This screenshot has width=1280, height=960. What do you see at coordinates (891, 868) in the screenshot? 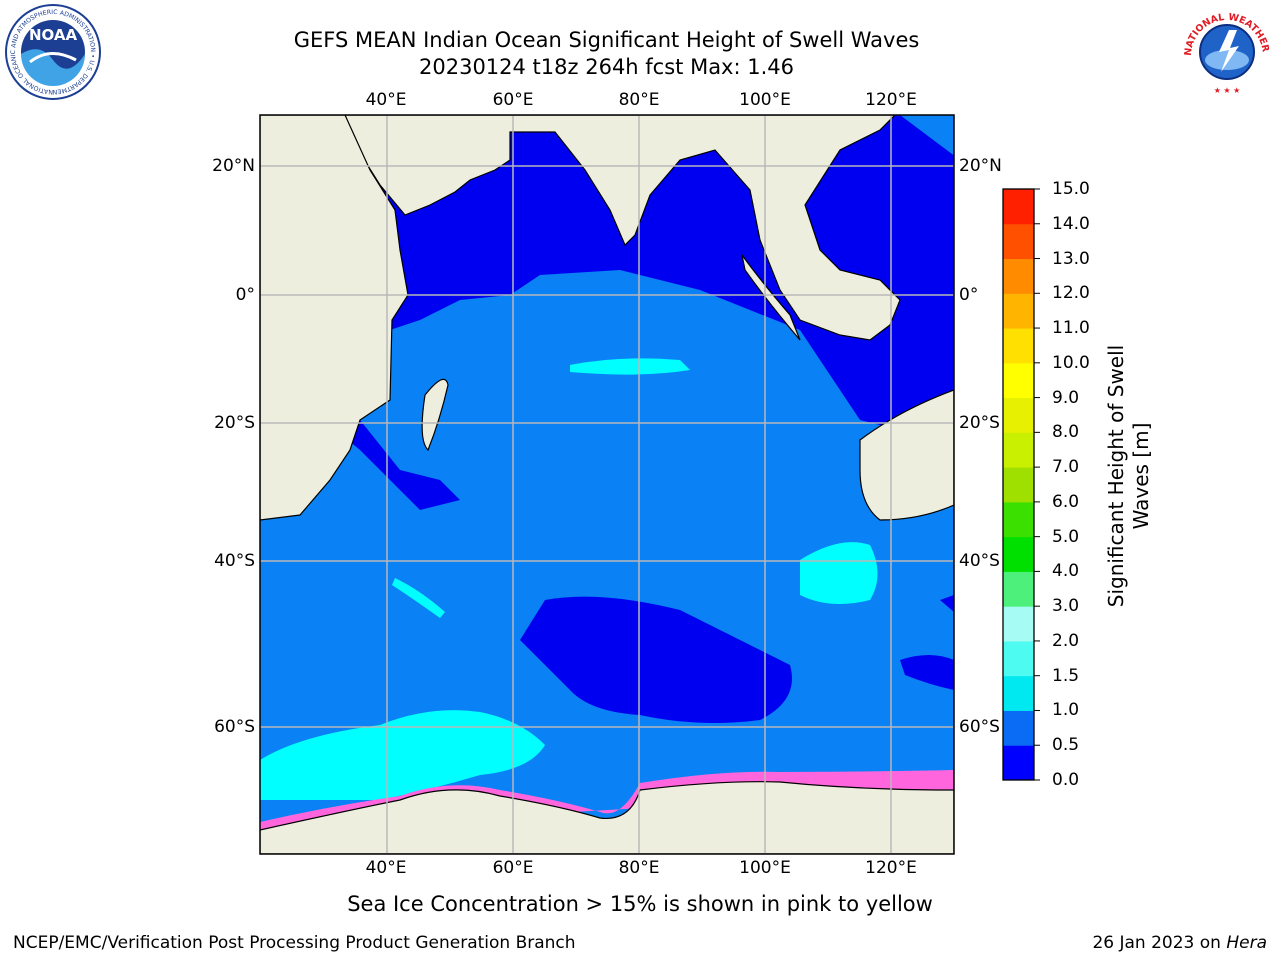
I see `tick-bottom-120e: 120°E` at bounding box center [891, 868].